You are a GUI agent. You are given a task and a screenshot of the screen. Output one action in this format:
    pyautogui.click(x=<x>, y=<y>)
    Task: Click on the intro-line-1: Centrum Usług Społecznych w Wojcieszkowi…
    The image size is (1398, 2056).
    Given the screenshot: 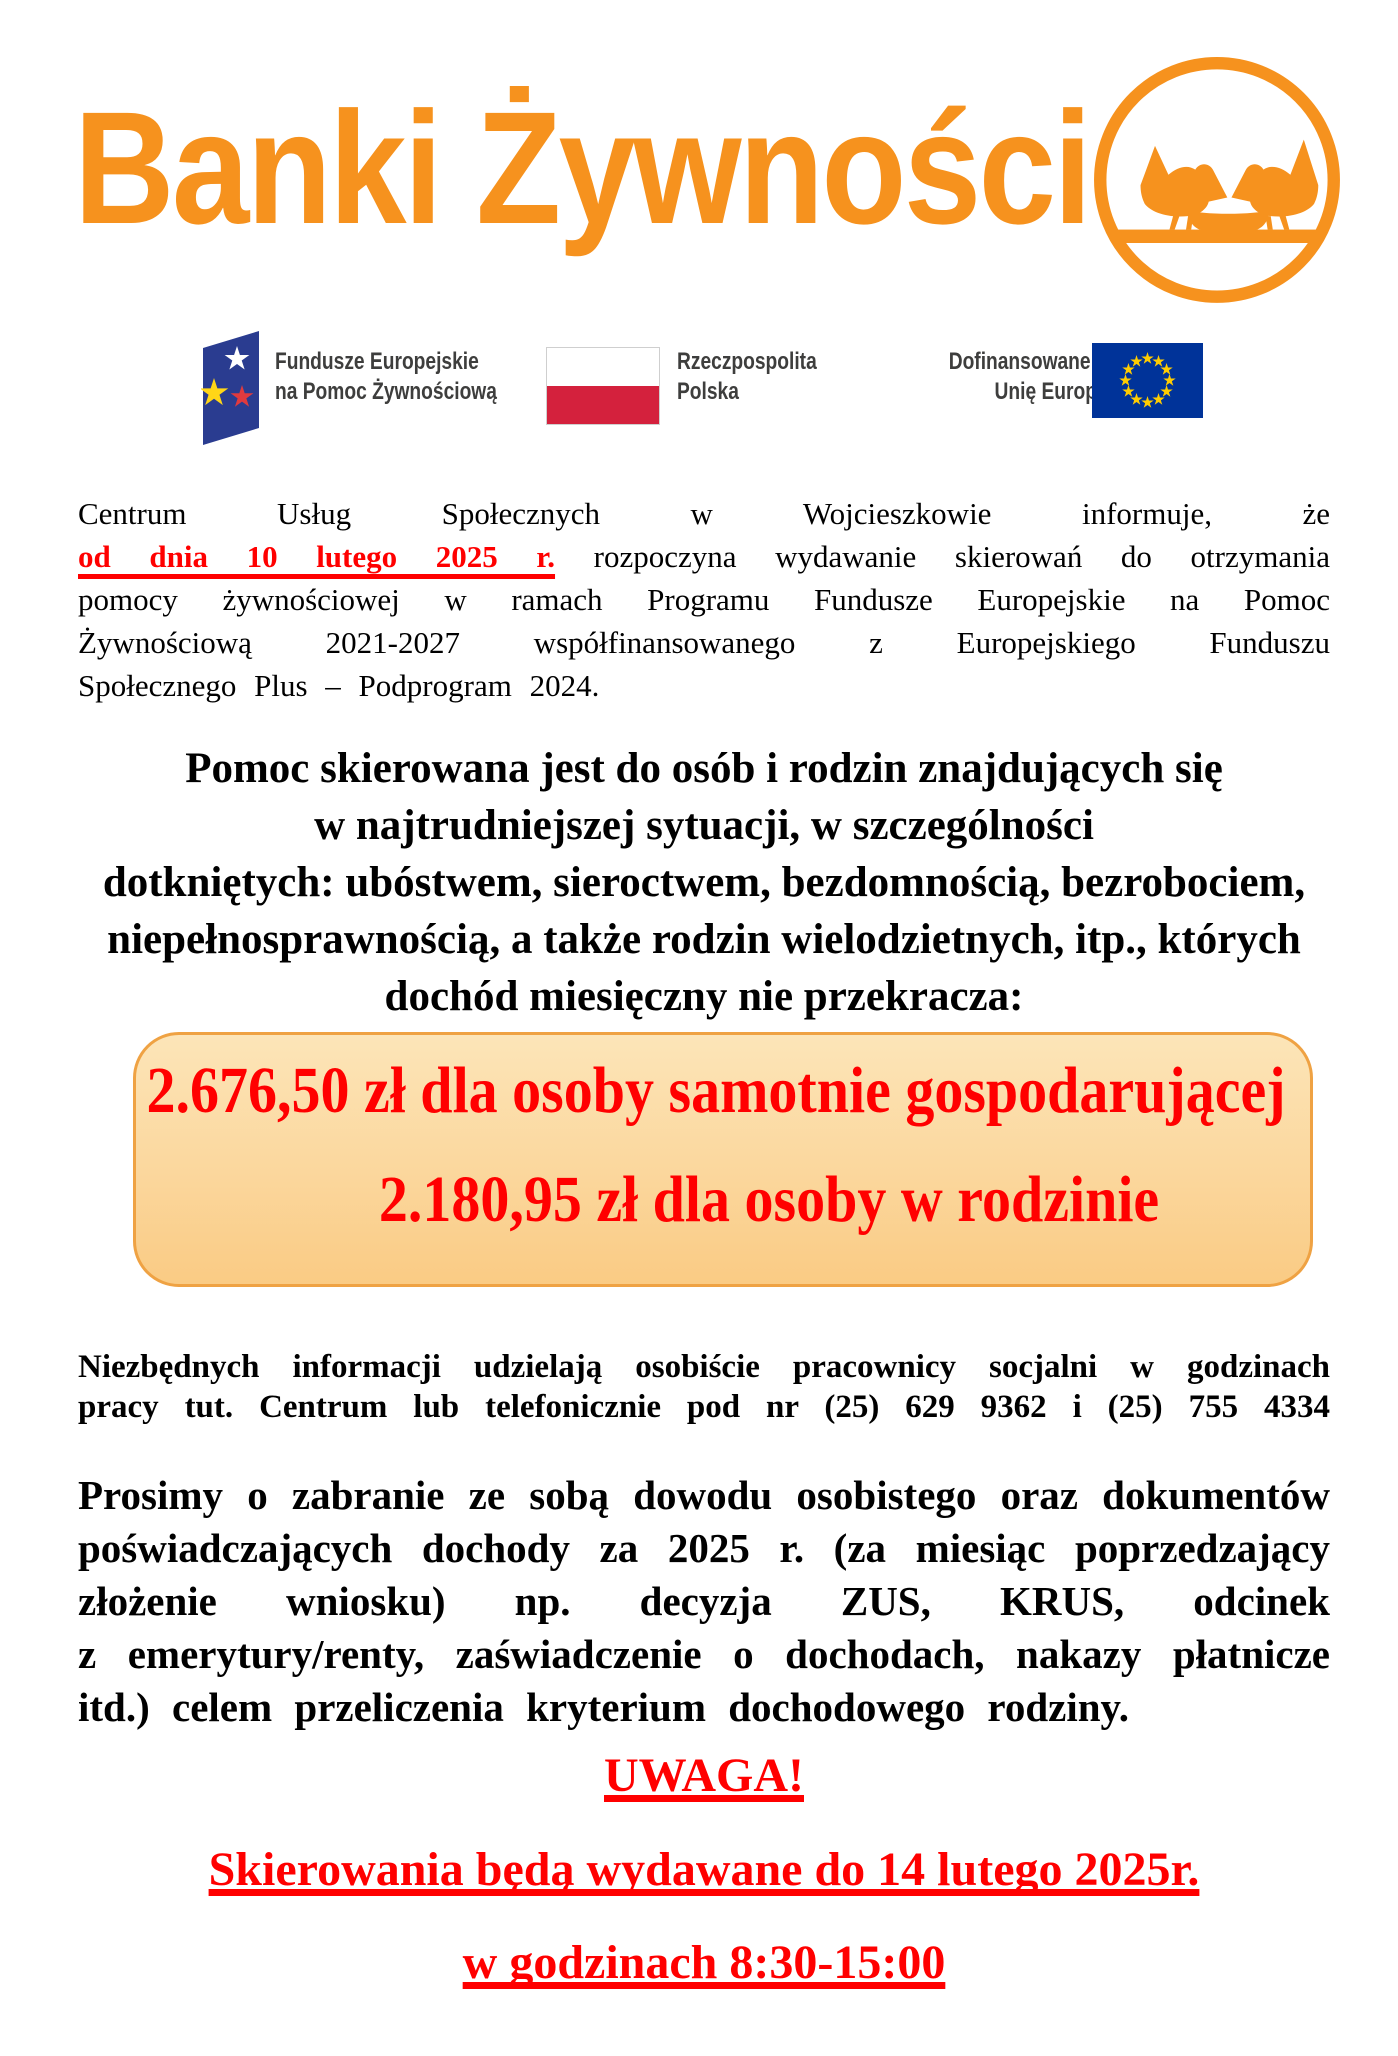 What is the action you would take?
    pyautogui.click(x=704, y=513)
    